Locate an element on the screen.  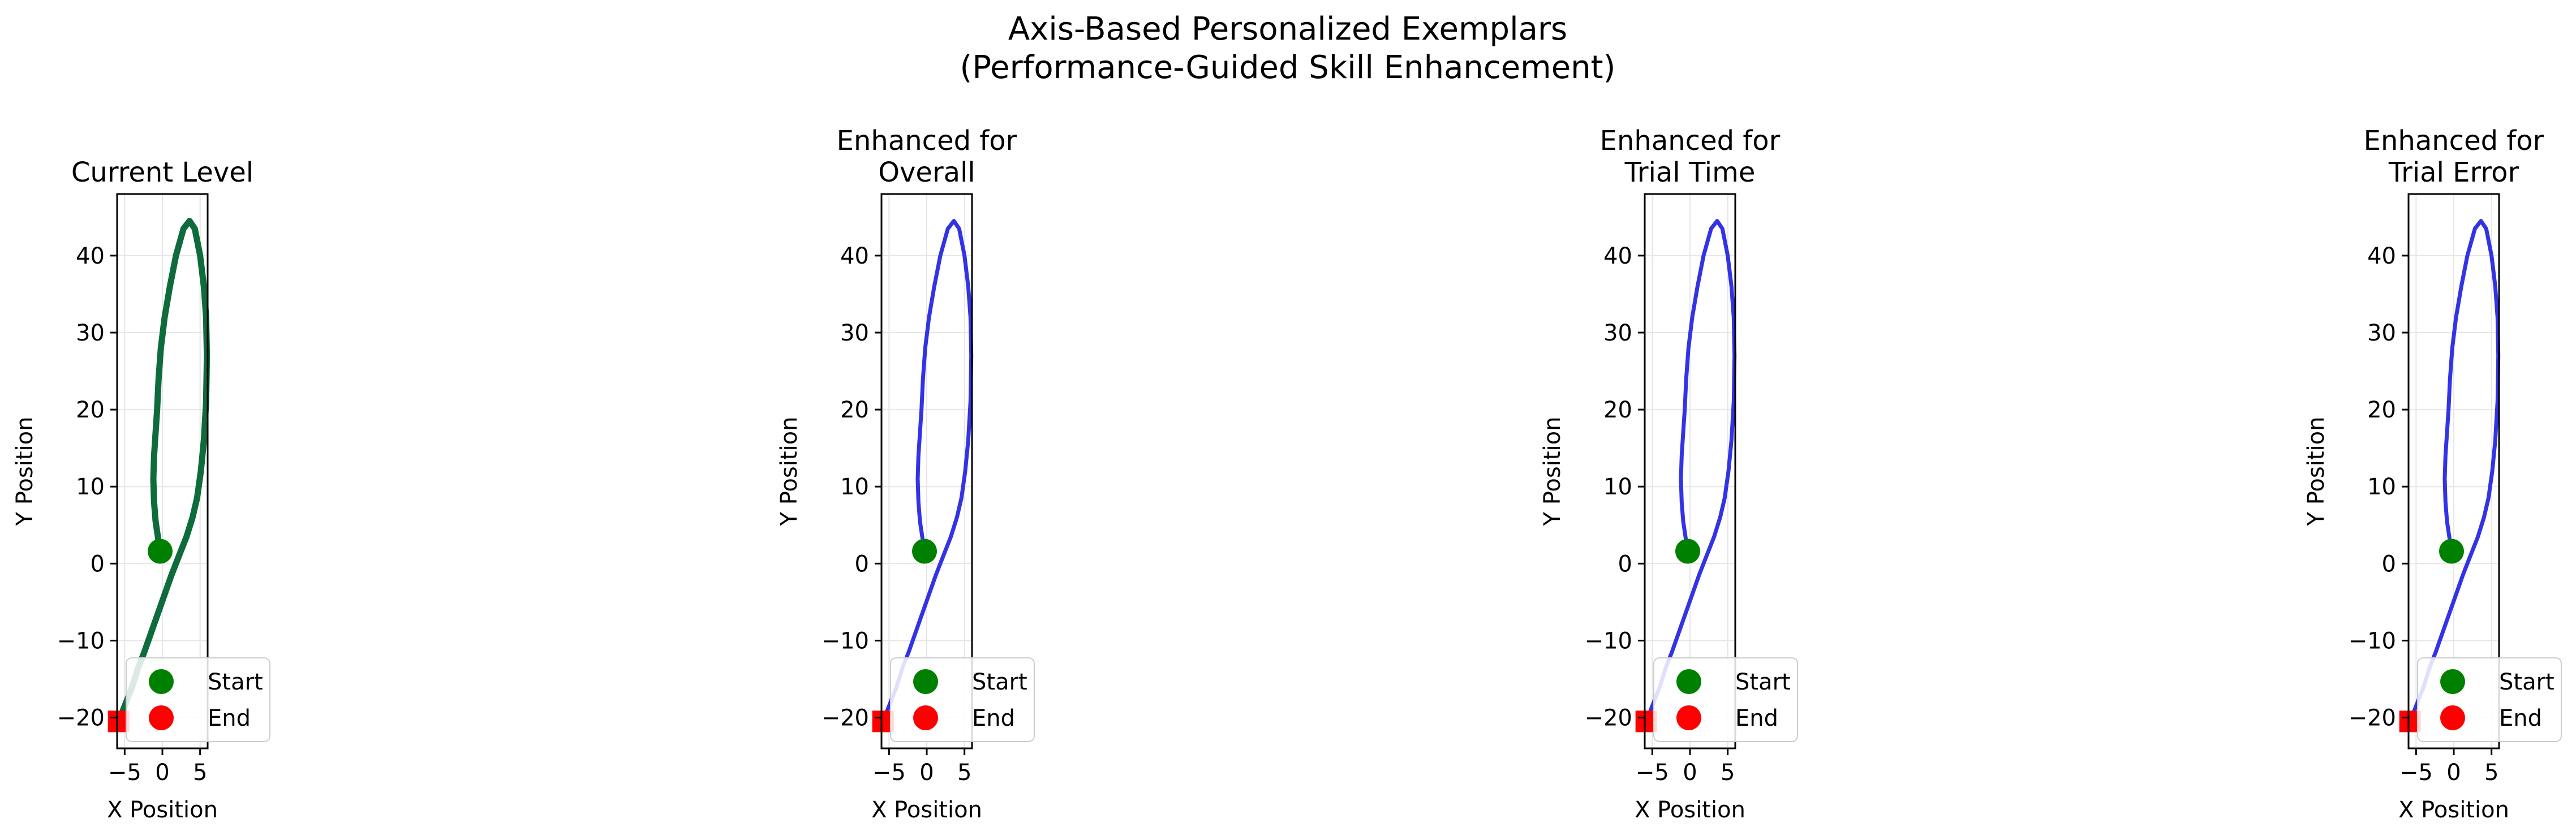
figure-title-line-2: (Performance-Guided Skill Enhancement) is located at coordinates (1288, 67).